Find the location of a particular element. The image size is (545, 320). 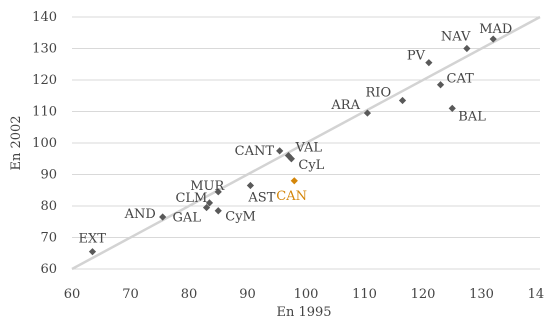

y-axis-title: En 2002 is located at coordinates (16, 142).